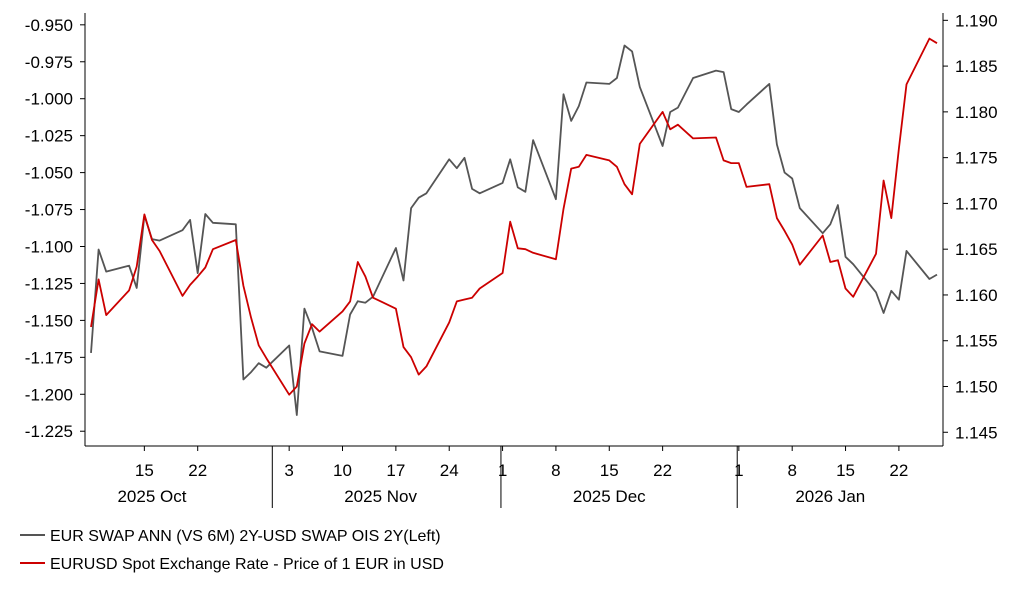 This screenshot has height=597, width=1022. What do you see at coordinates (49, 99) in the screenshot?
I see `left-axis-tick-label: -1.000` at bounding box center [49, 99].